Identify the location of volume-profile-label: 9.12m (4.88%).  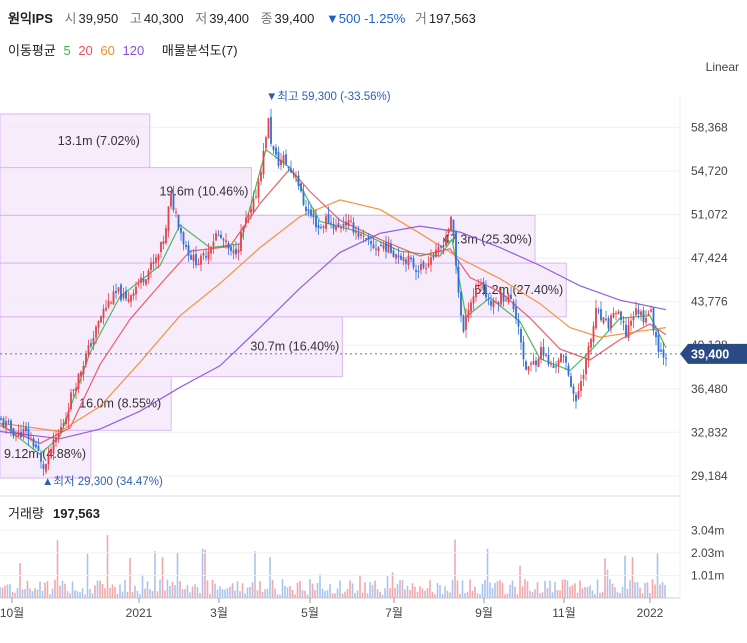
(45, 454).